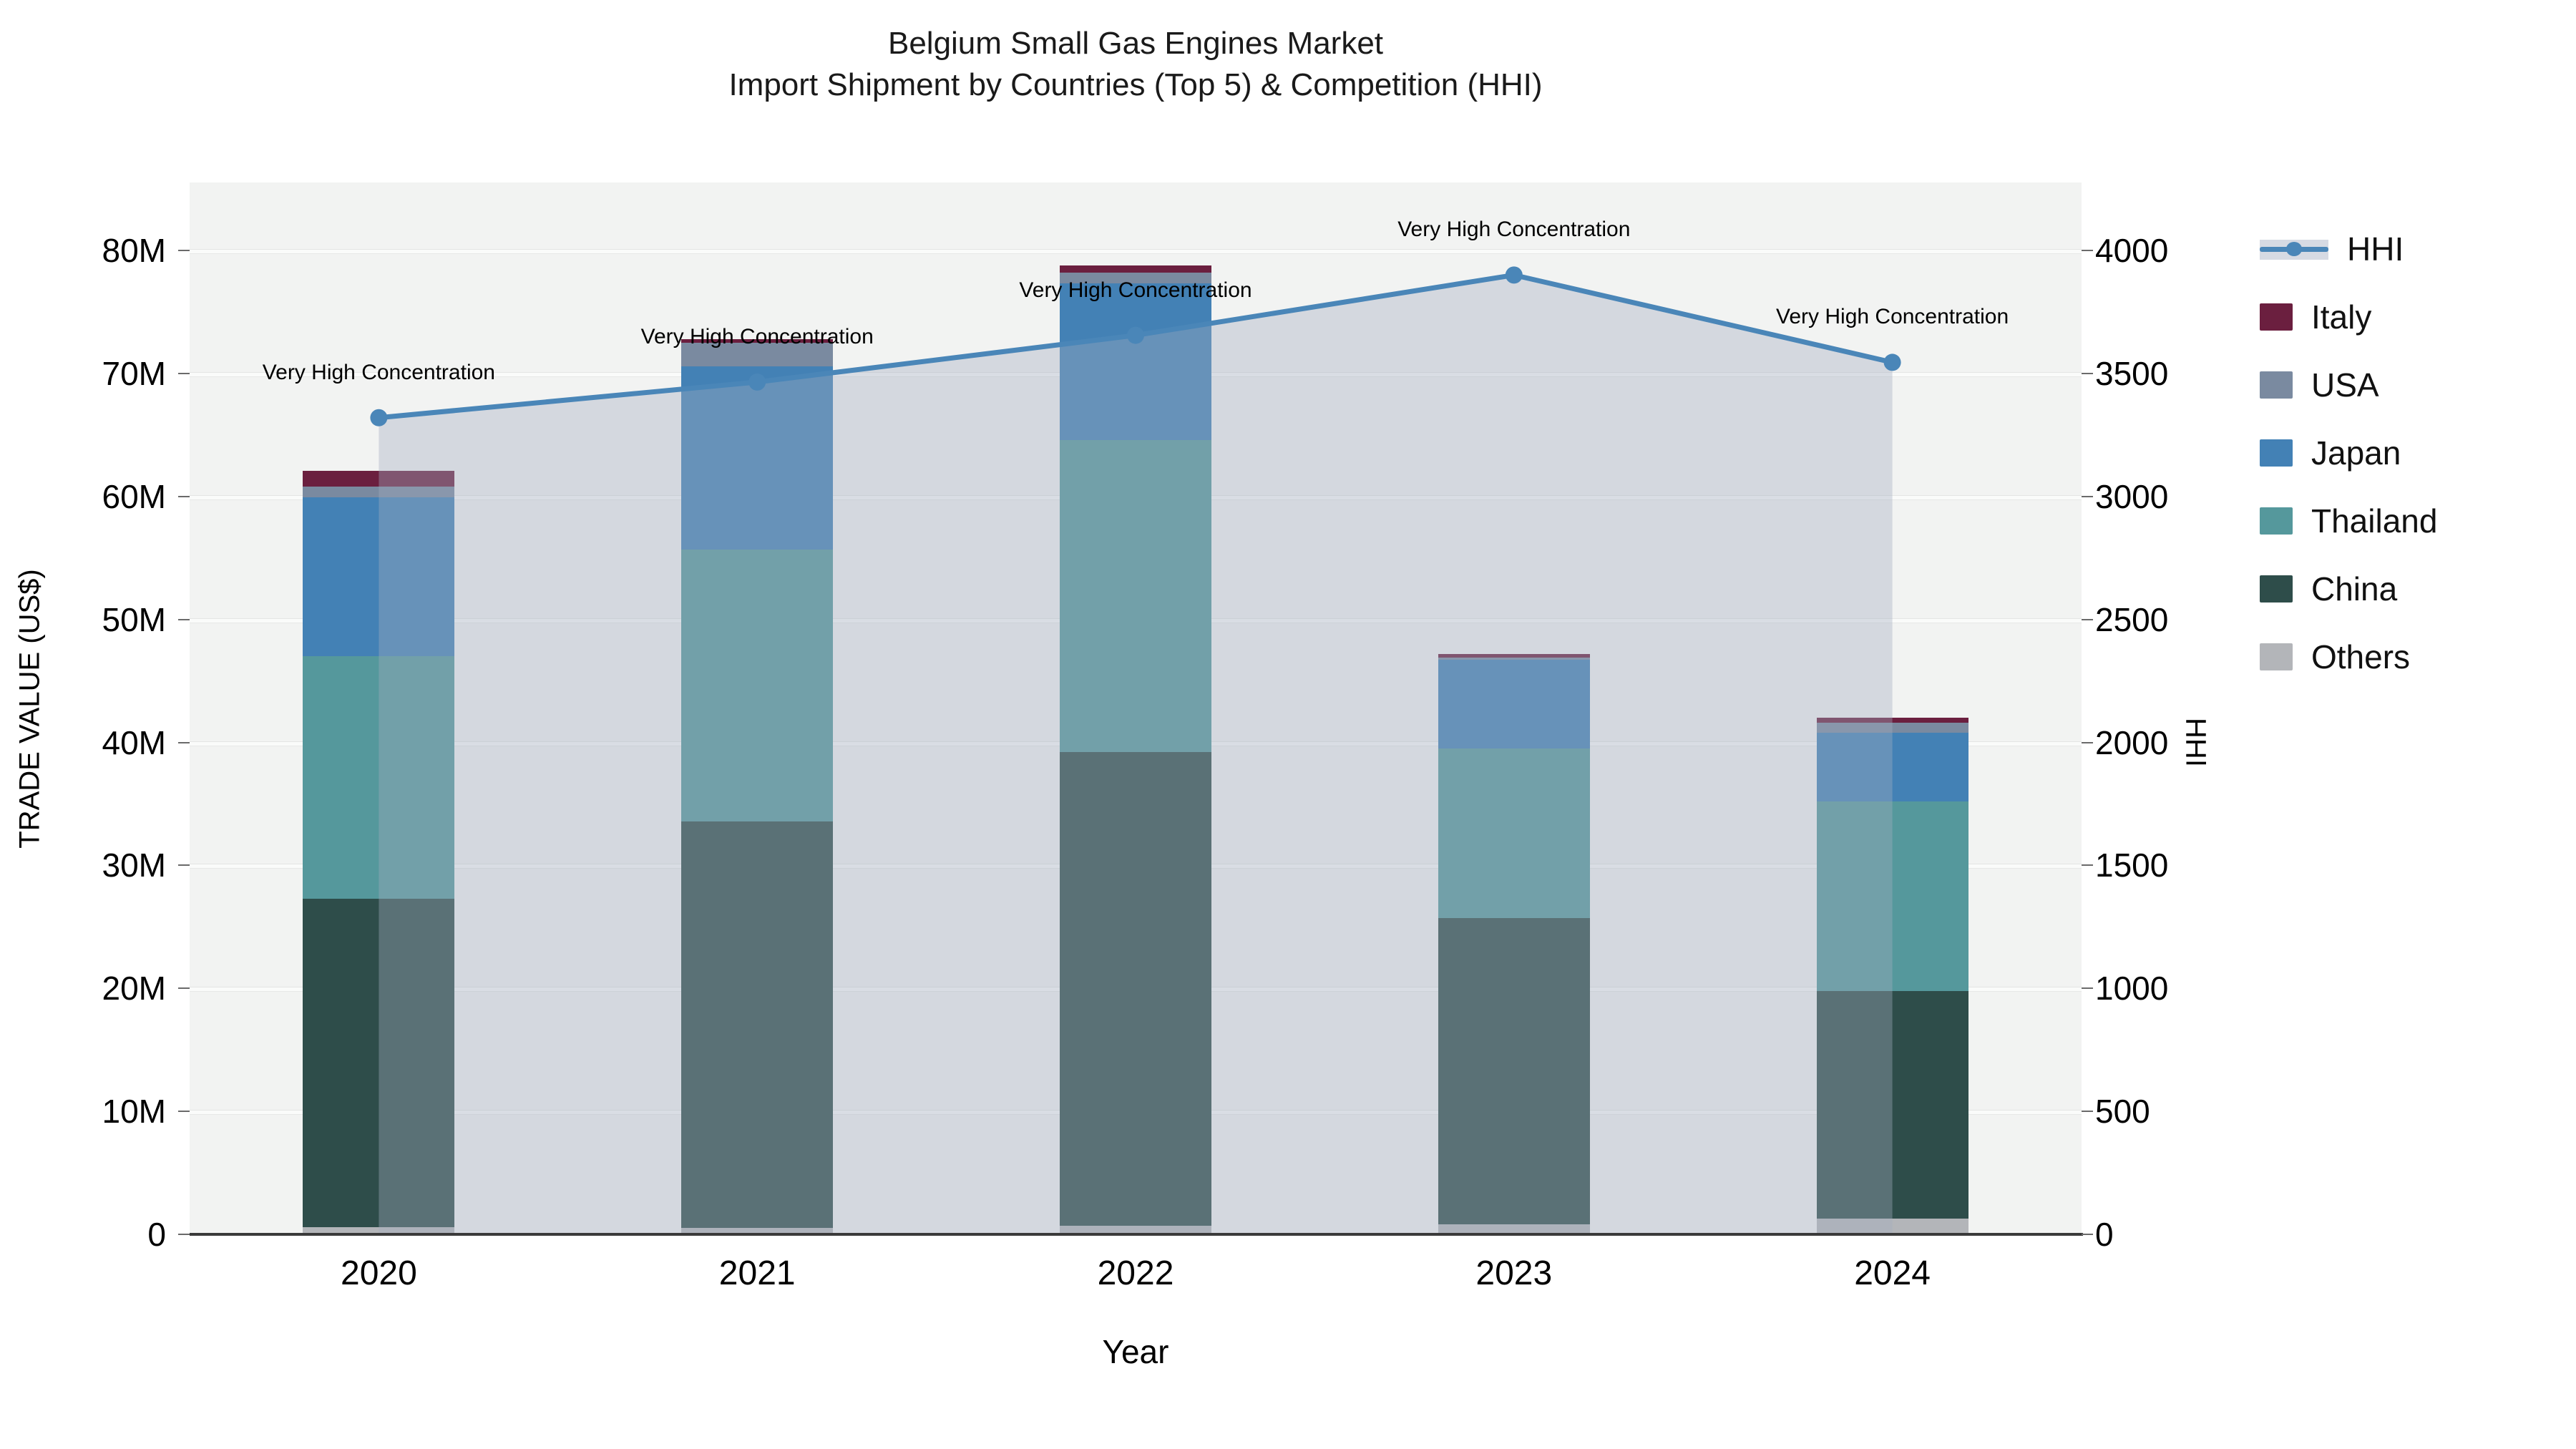 The height and width of the screenshot is (1449, 2576). What do you see at coordinates (2132, 496) in the screenshot?
I see `y-right-tick-3000: 3000` at bounding box center [2132, 496].